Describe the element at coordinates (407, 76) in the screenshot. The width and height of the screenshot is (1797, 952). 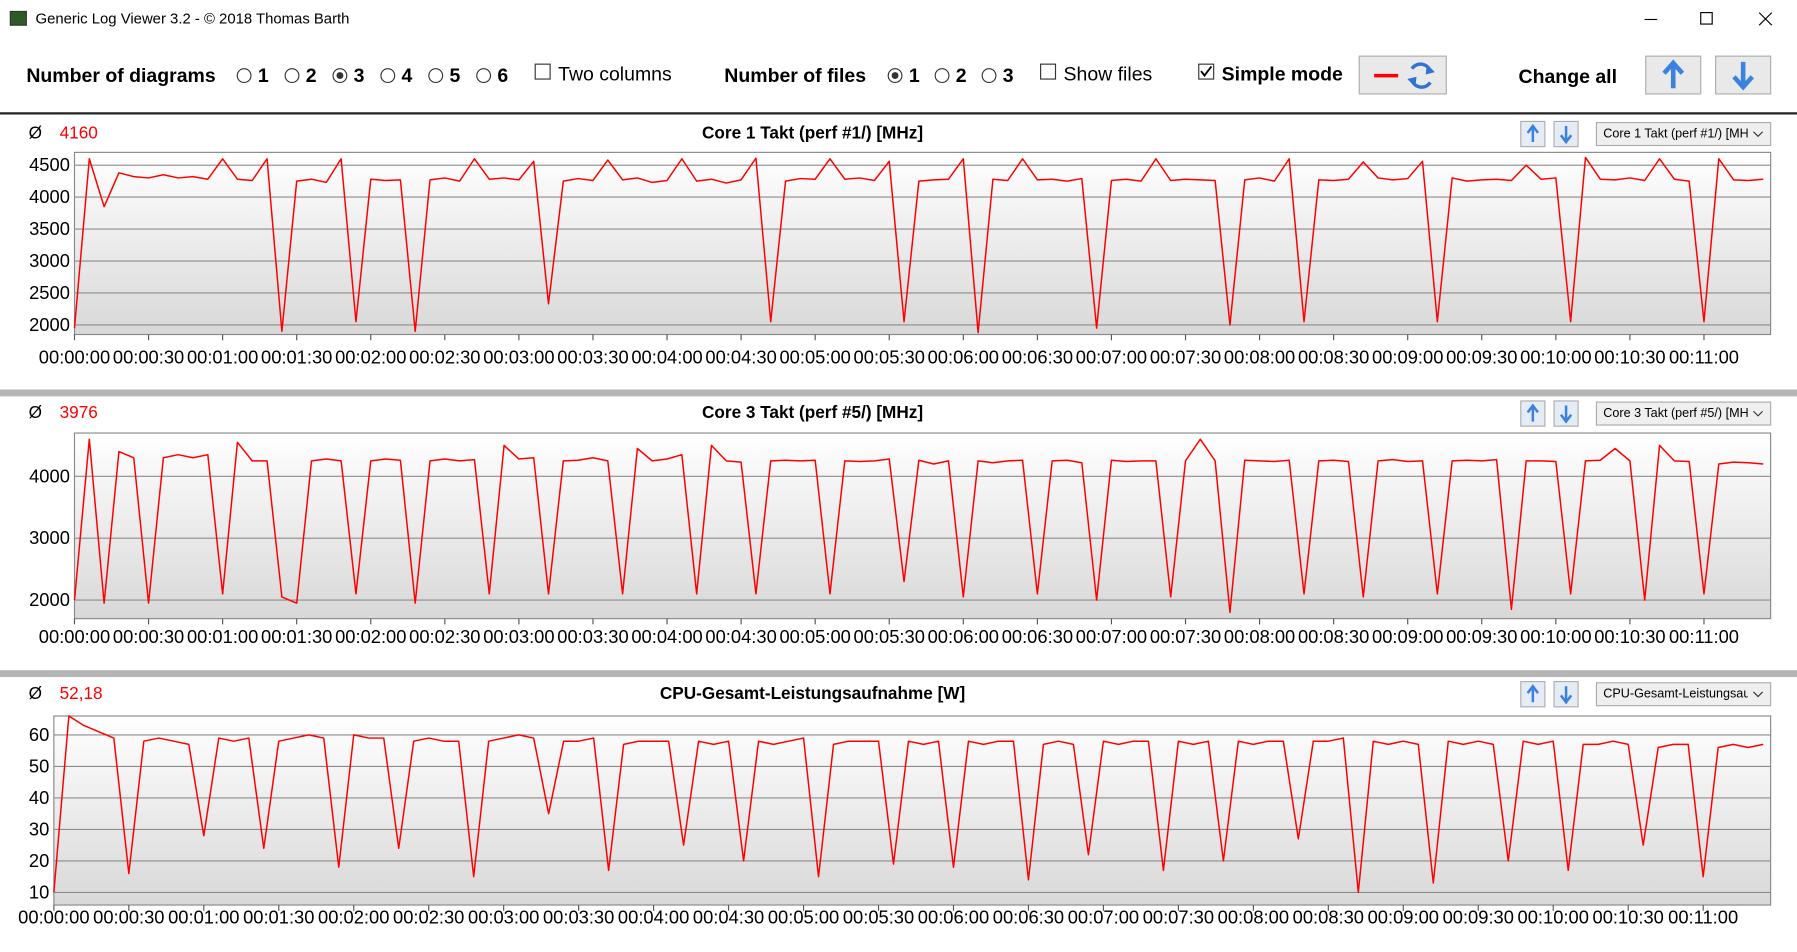
I see `radio-label: 4` at that location.